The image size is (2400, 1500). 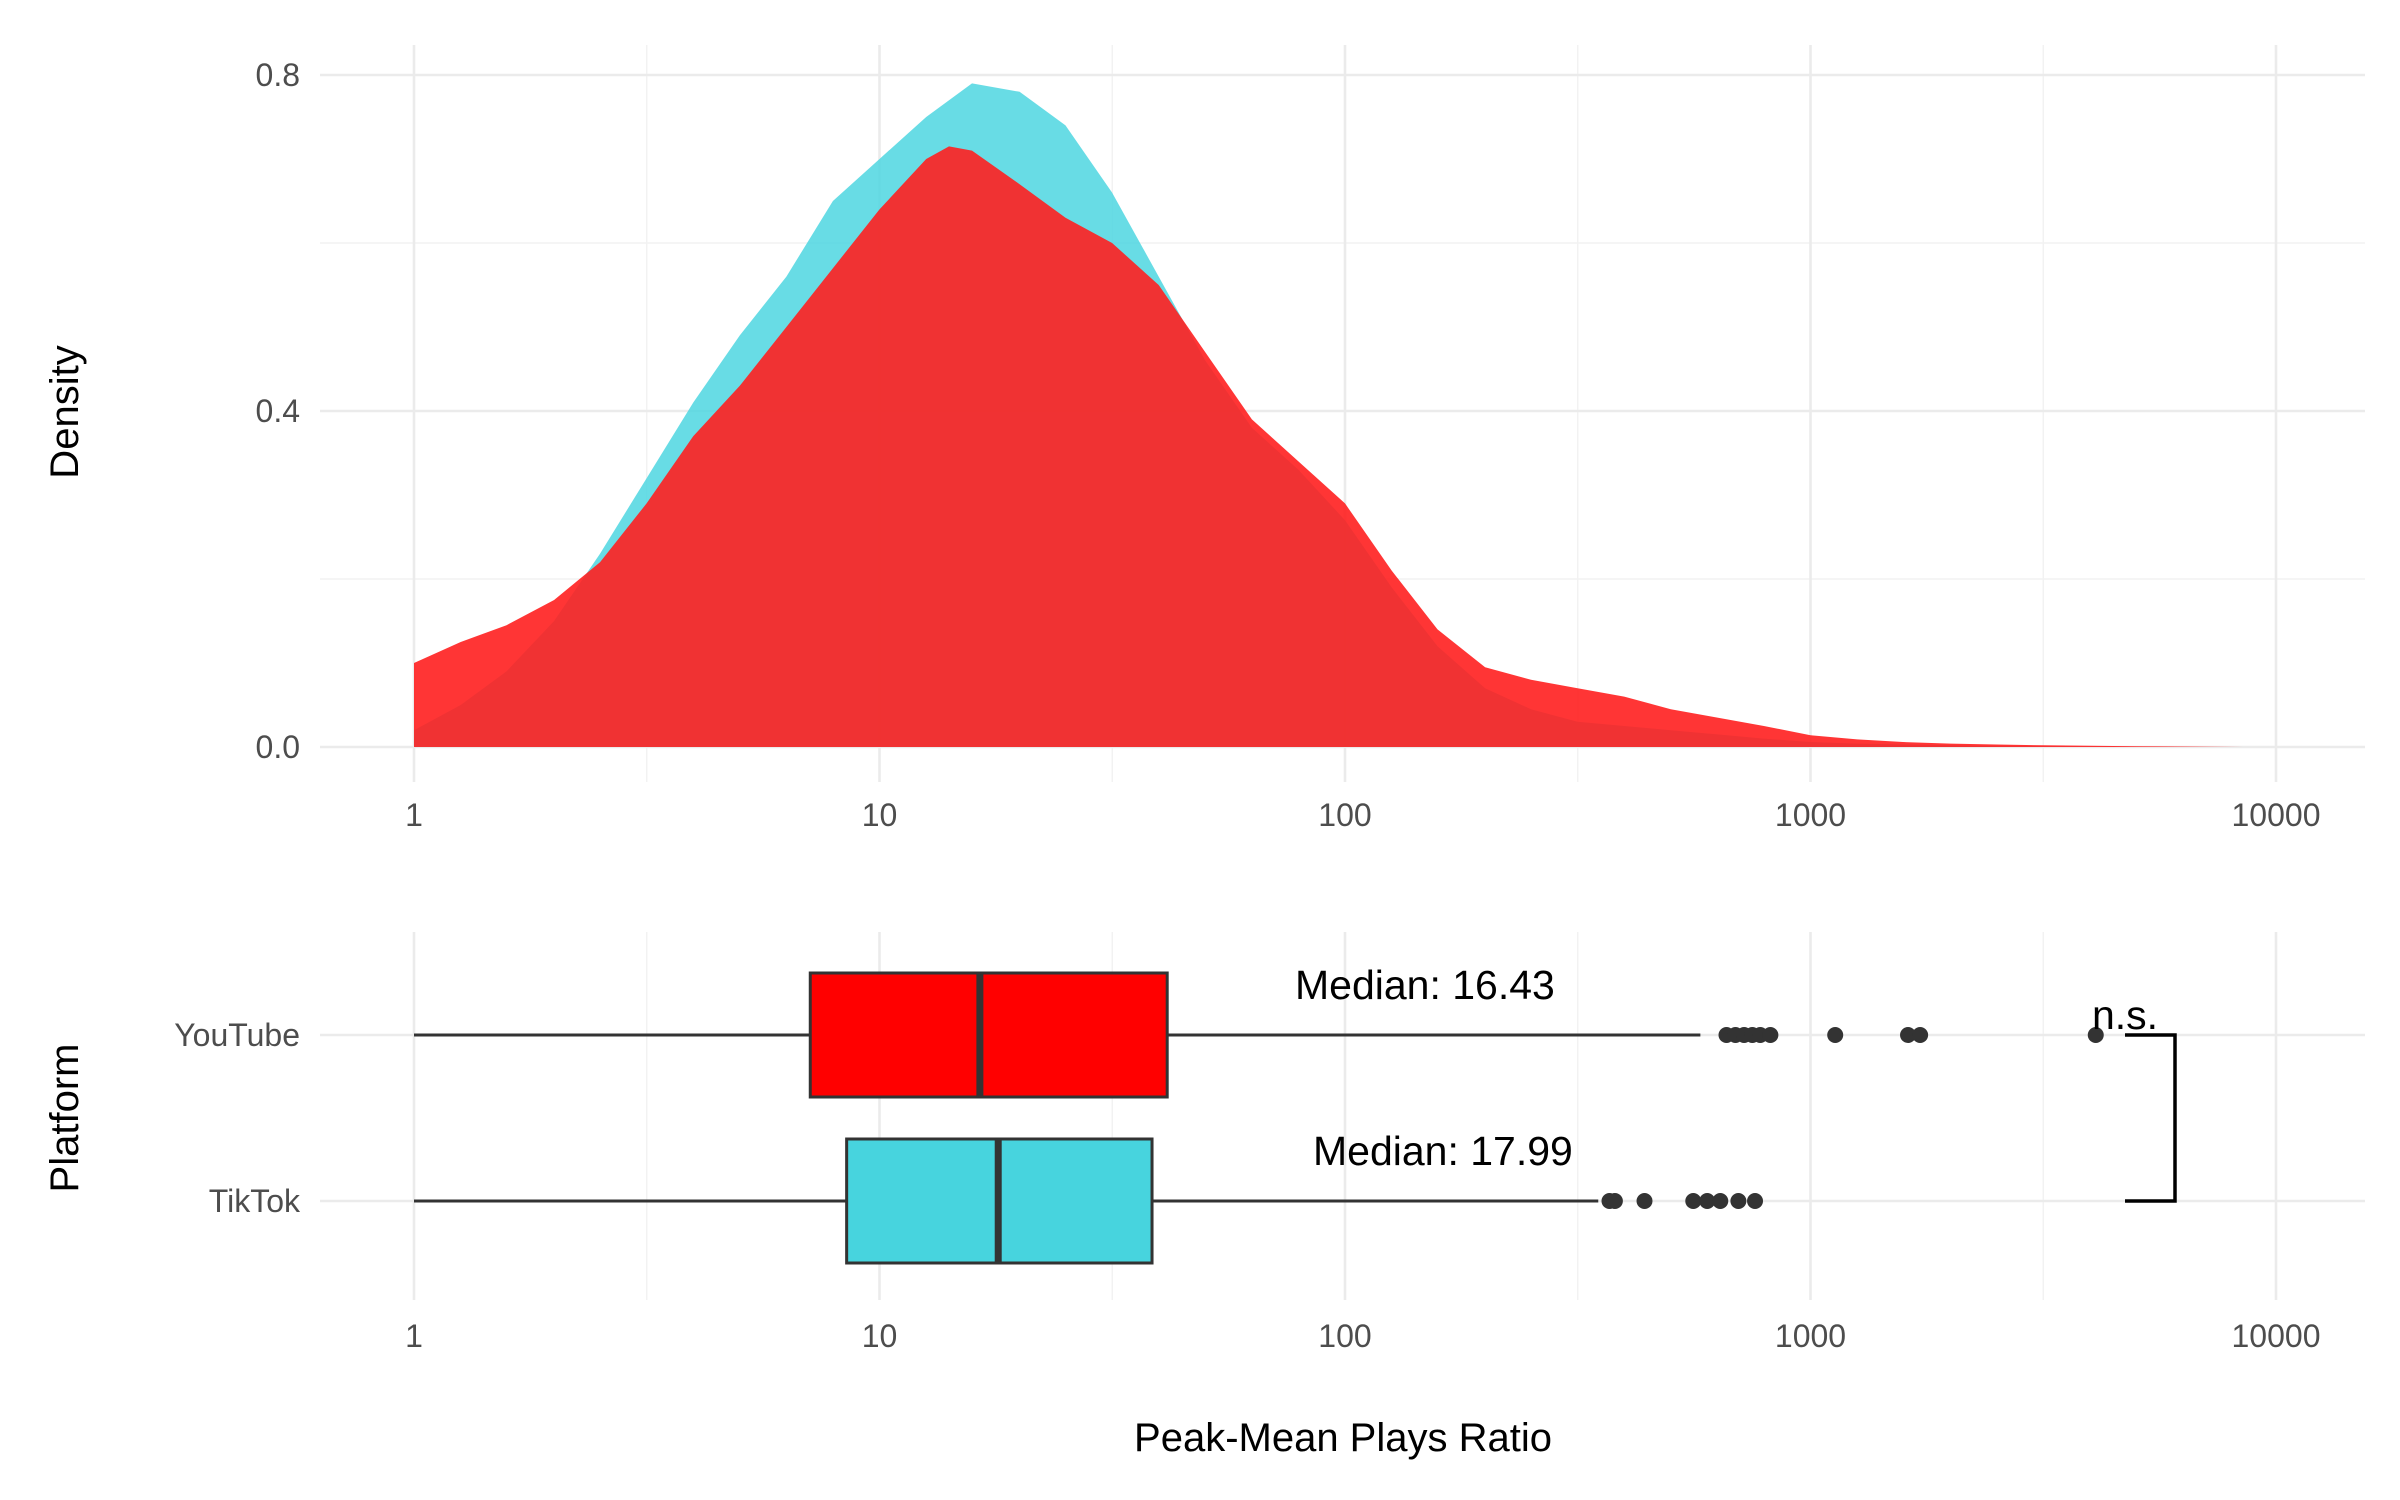 I want to click on significance-bracket: n.s., so click(x=2134, y=1097).